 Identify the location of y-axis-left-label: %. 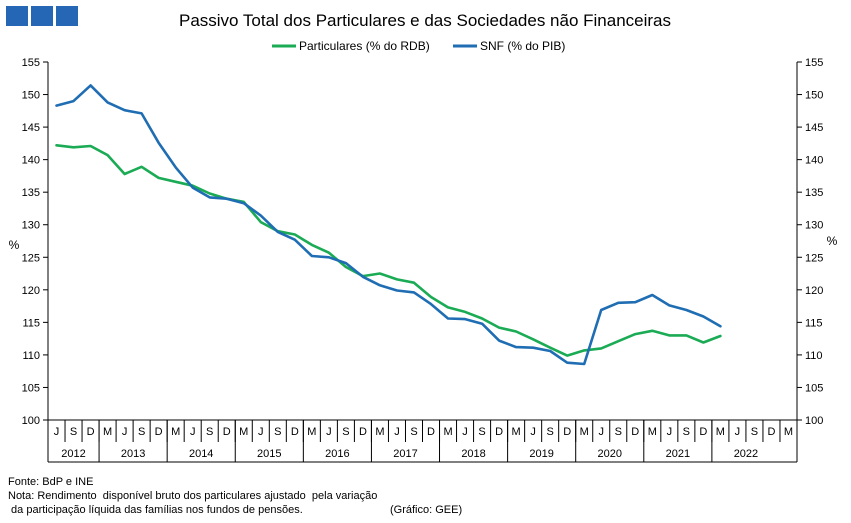
(14, 245).